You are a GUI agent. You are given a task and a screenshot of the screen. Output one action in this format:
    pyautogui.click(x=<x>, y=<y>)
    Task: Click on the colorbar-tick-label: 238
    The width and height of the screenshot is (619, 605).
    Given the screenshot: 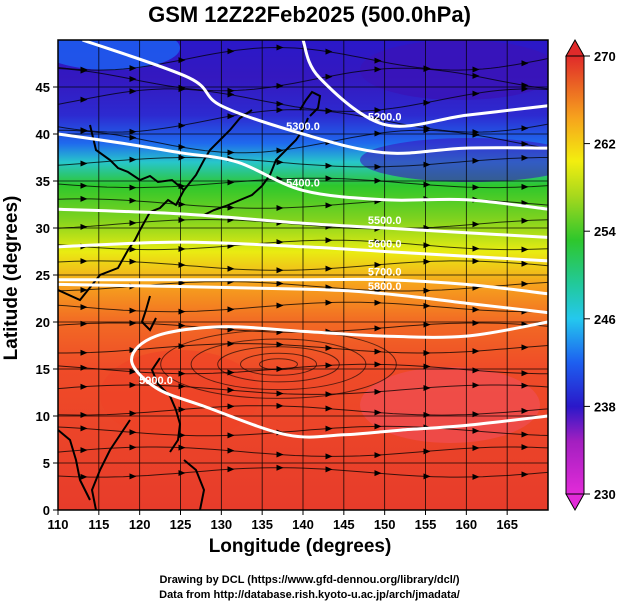 What is the action you would take?
    pyautogui.click(x=605, y=406)
    